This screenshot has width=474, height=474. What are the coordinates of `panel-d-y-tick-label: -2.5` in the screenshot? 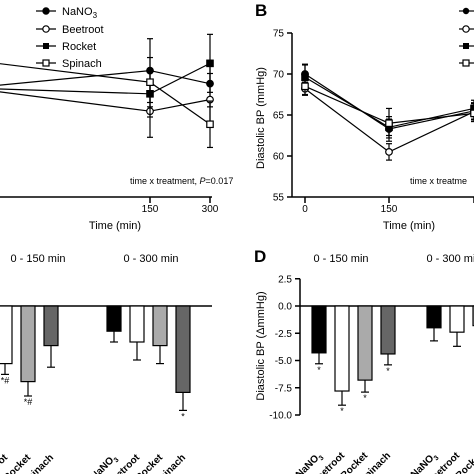 It's located at (284, 334).